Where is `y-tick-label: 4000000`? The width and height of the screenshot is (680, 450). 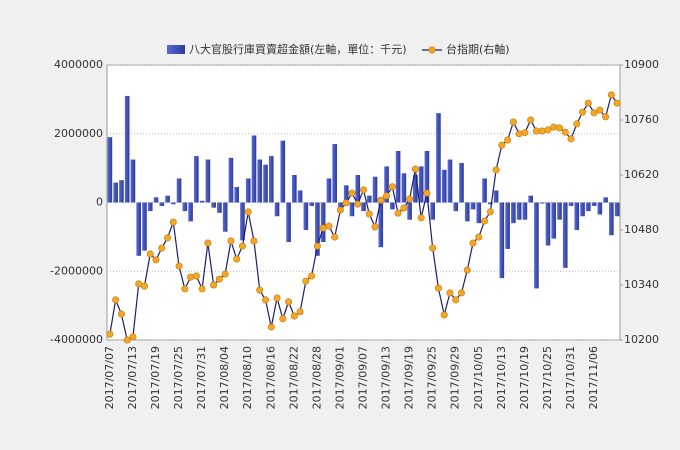
y-tick-label: 4000000 is located at coordinates (78, 64).